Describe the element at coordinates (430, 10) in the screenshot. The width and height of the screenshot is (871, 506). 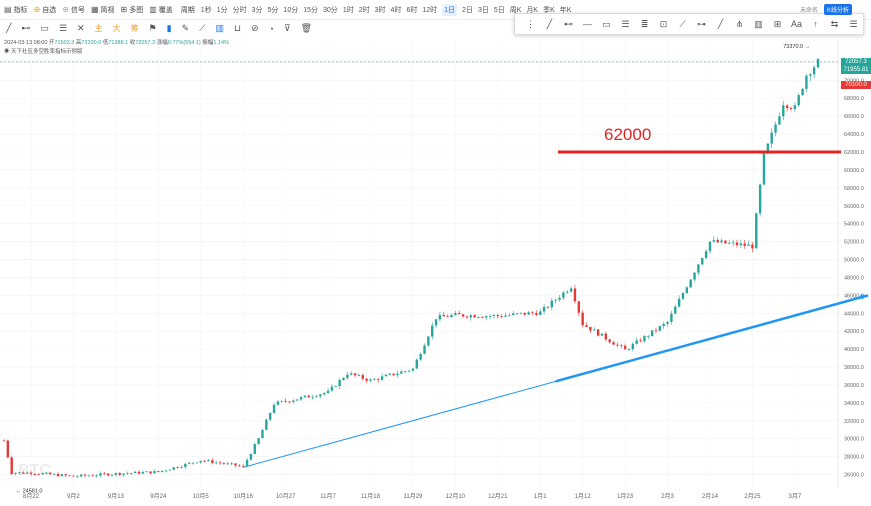
I see `timeframe-13: 12时` at that location.